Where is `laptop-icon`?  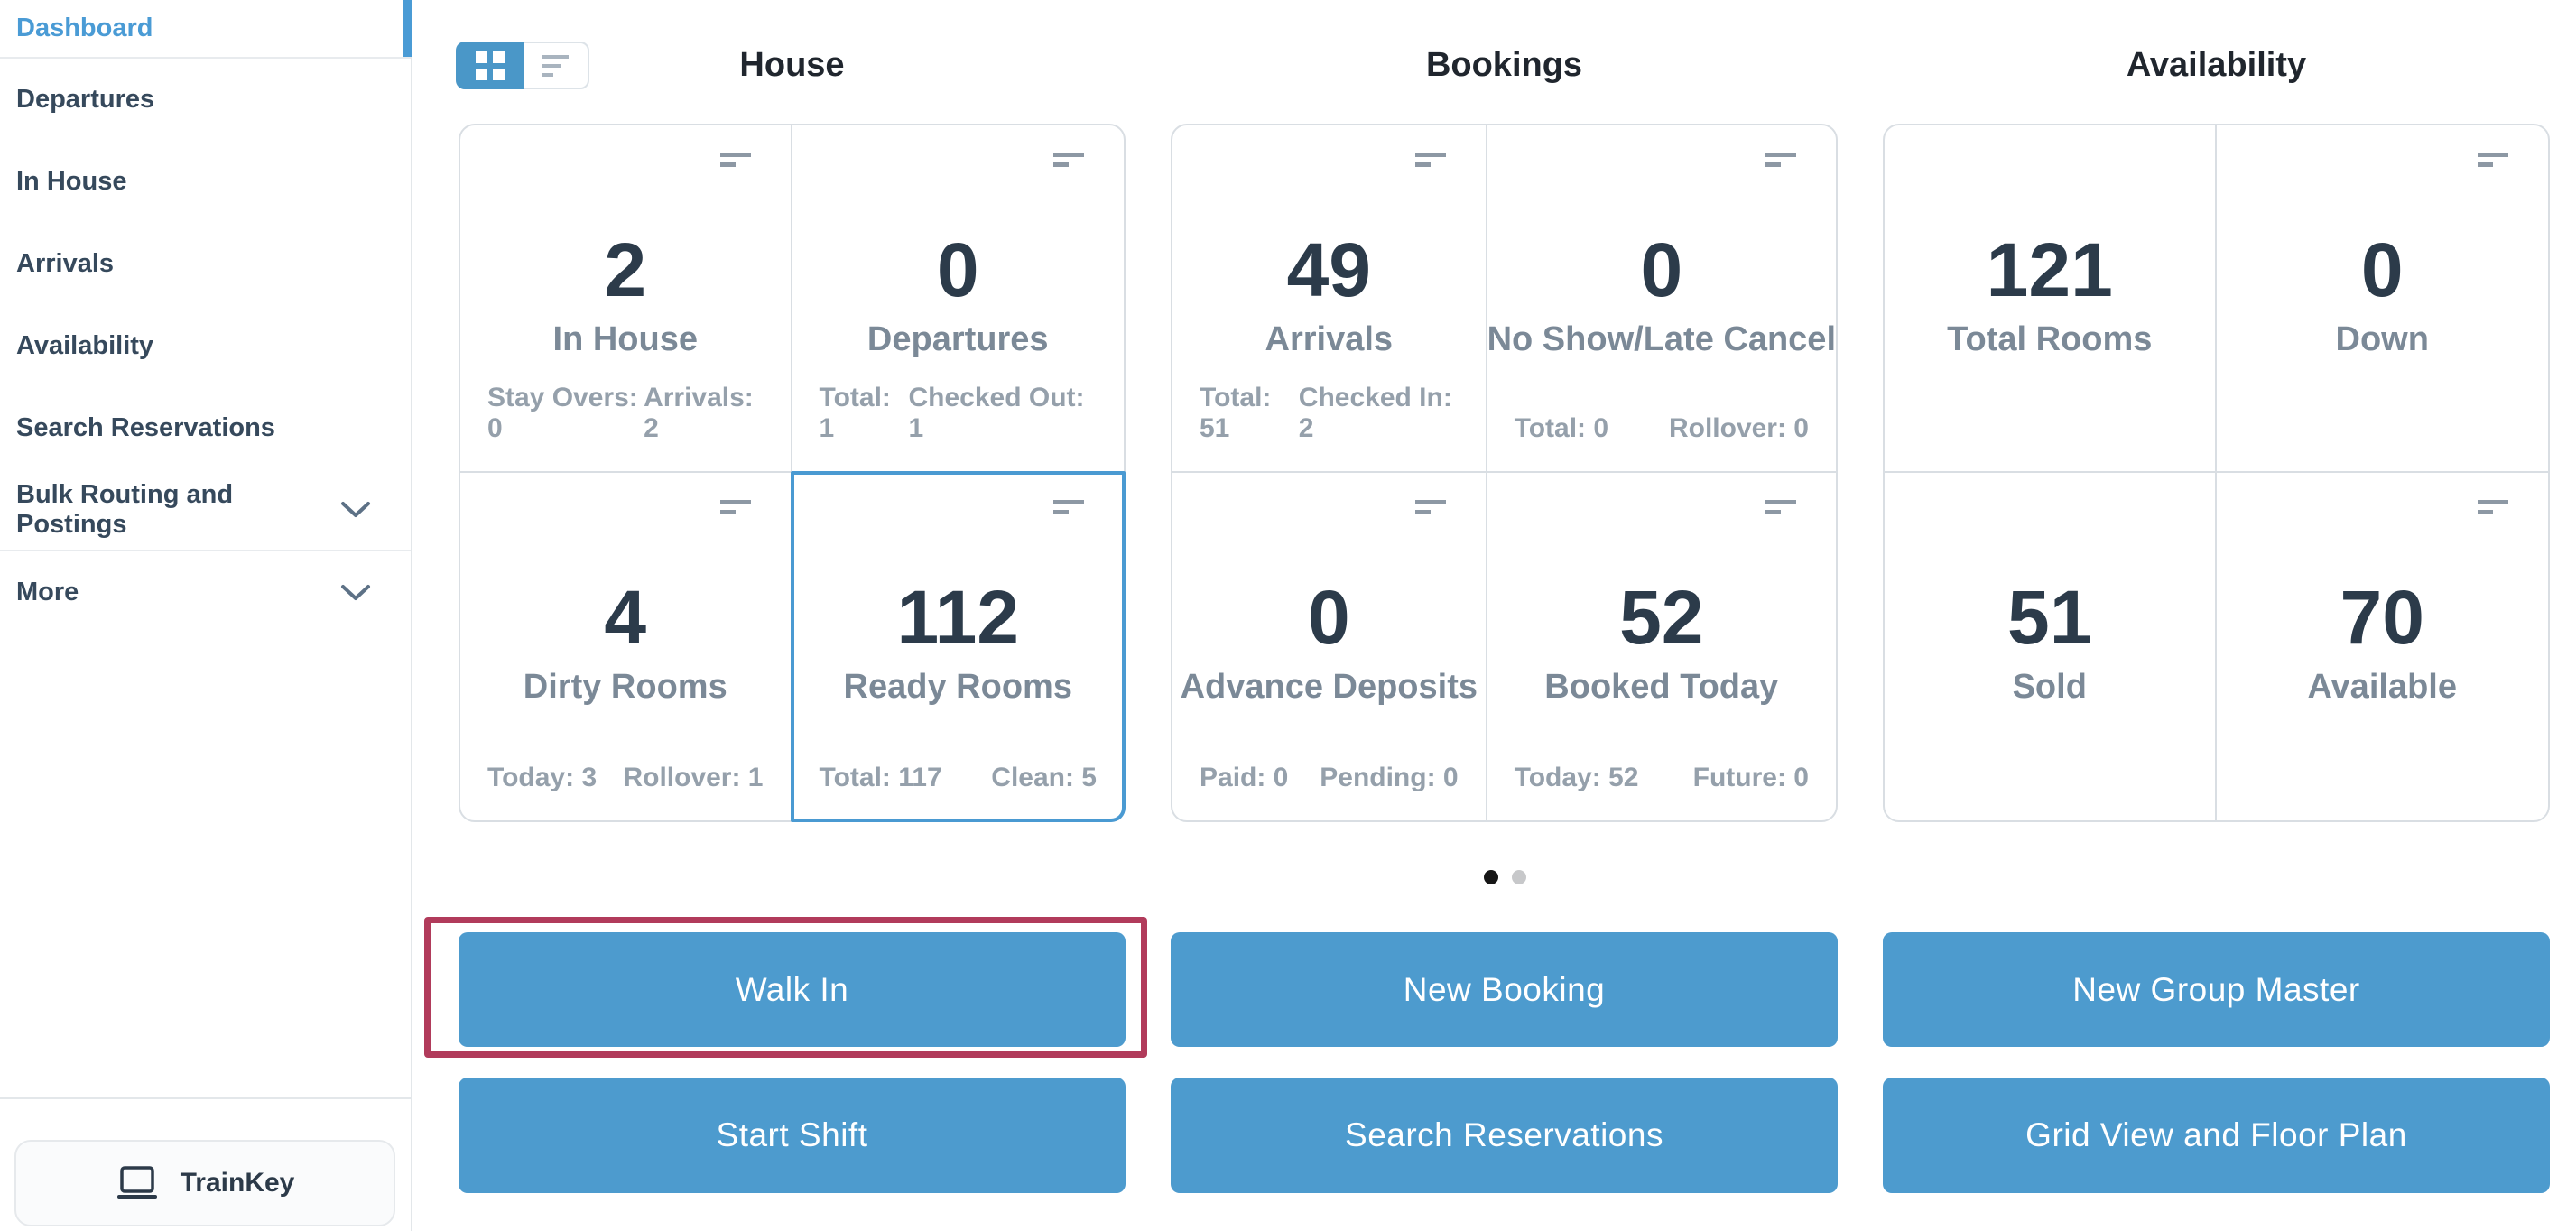
laptop-icon is located at coordinates (137, 1183).